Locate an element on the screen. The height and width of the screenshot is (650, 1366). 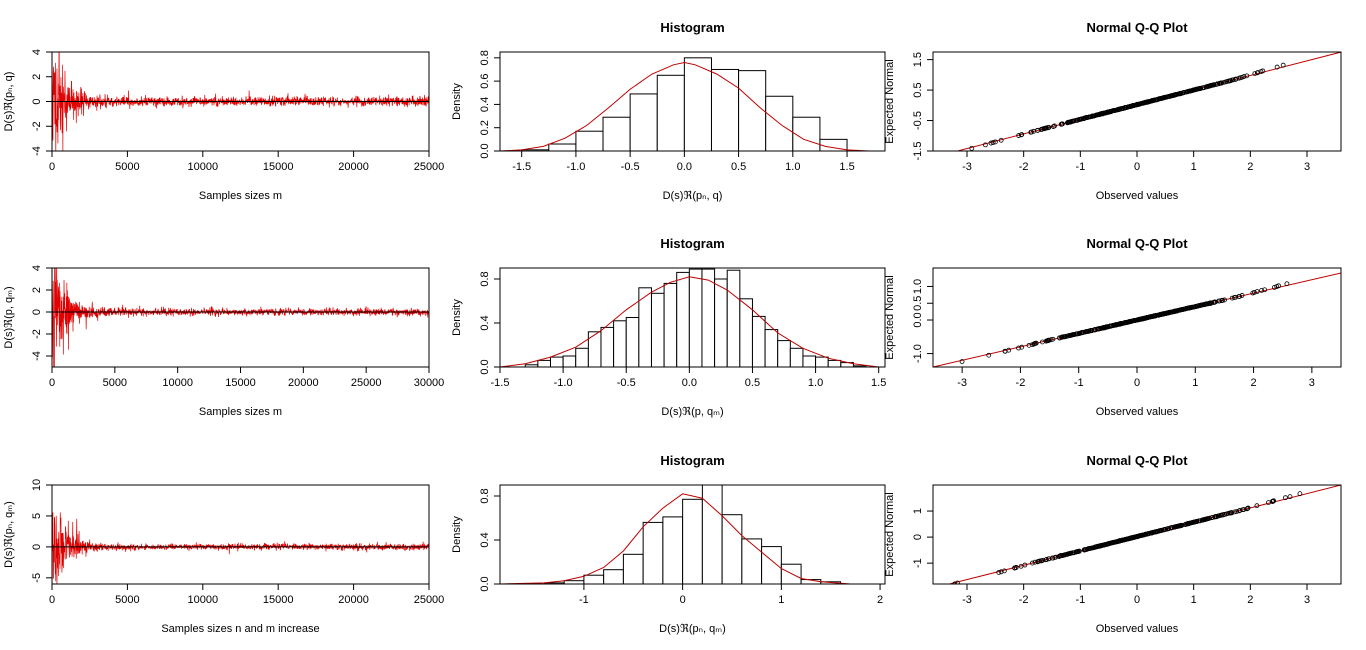
x-tick-label: 15000 is located at coordinates (278, 600).